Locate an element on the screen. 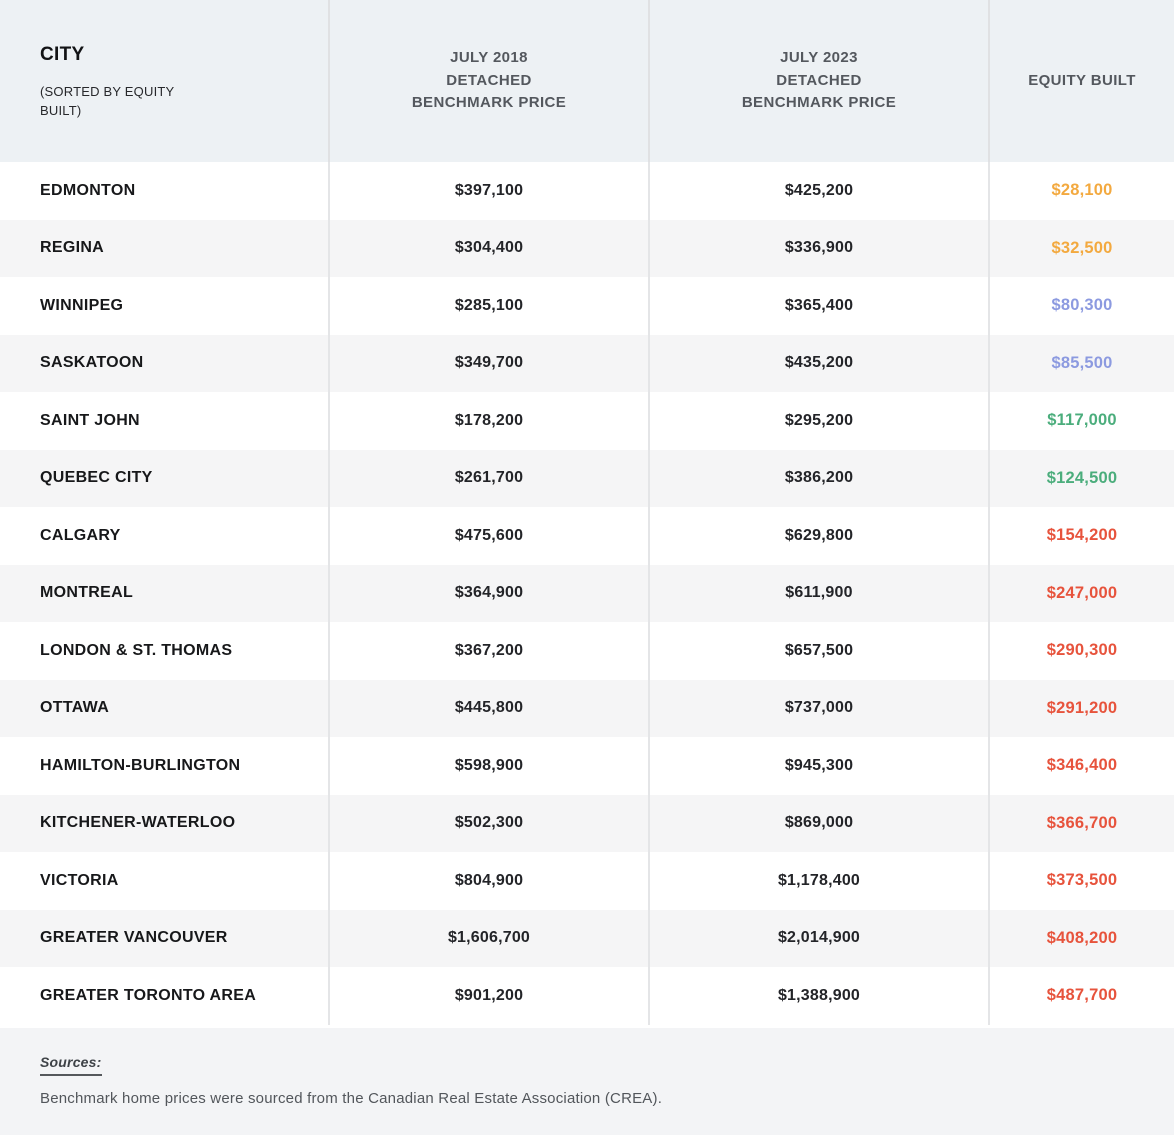 The height and width of the screenshot is (1135, 1174). city-cell: GREATER TORONTO AREA is located at coordinates (165, 996).